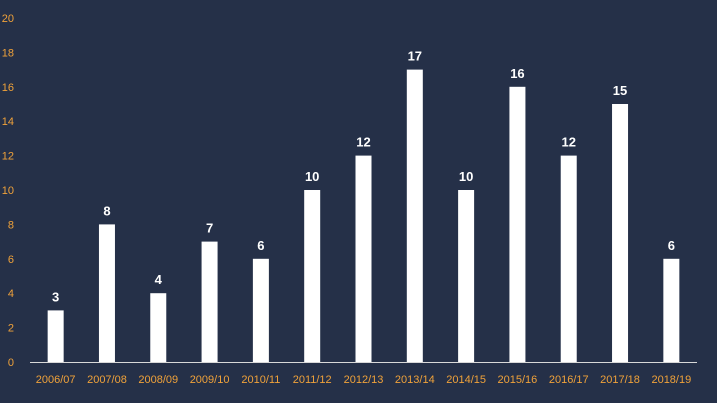  I want to click on x-tick-label: 2014/15, so click(466, 380).